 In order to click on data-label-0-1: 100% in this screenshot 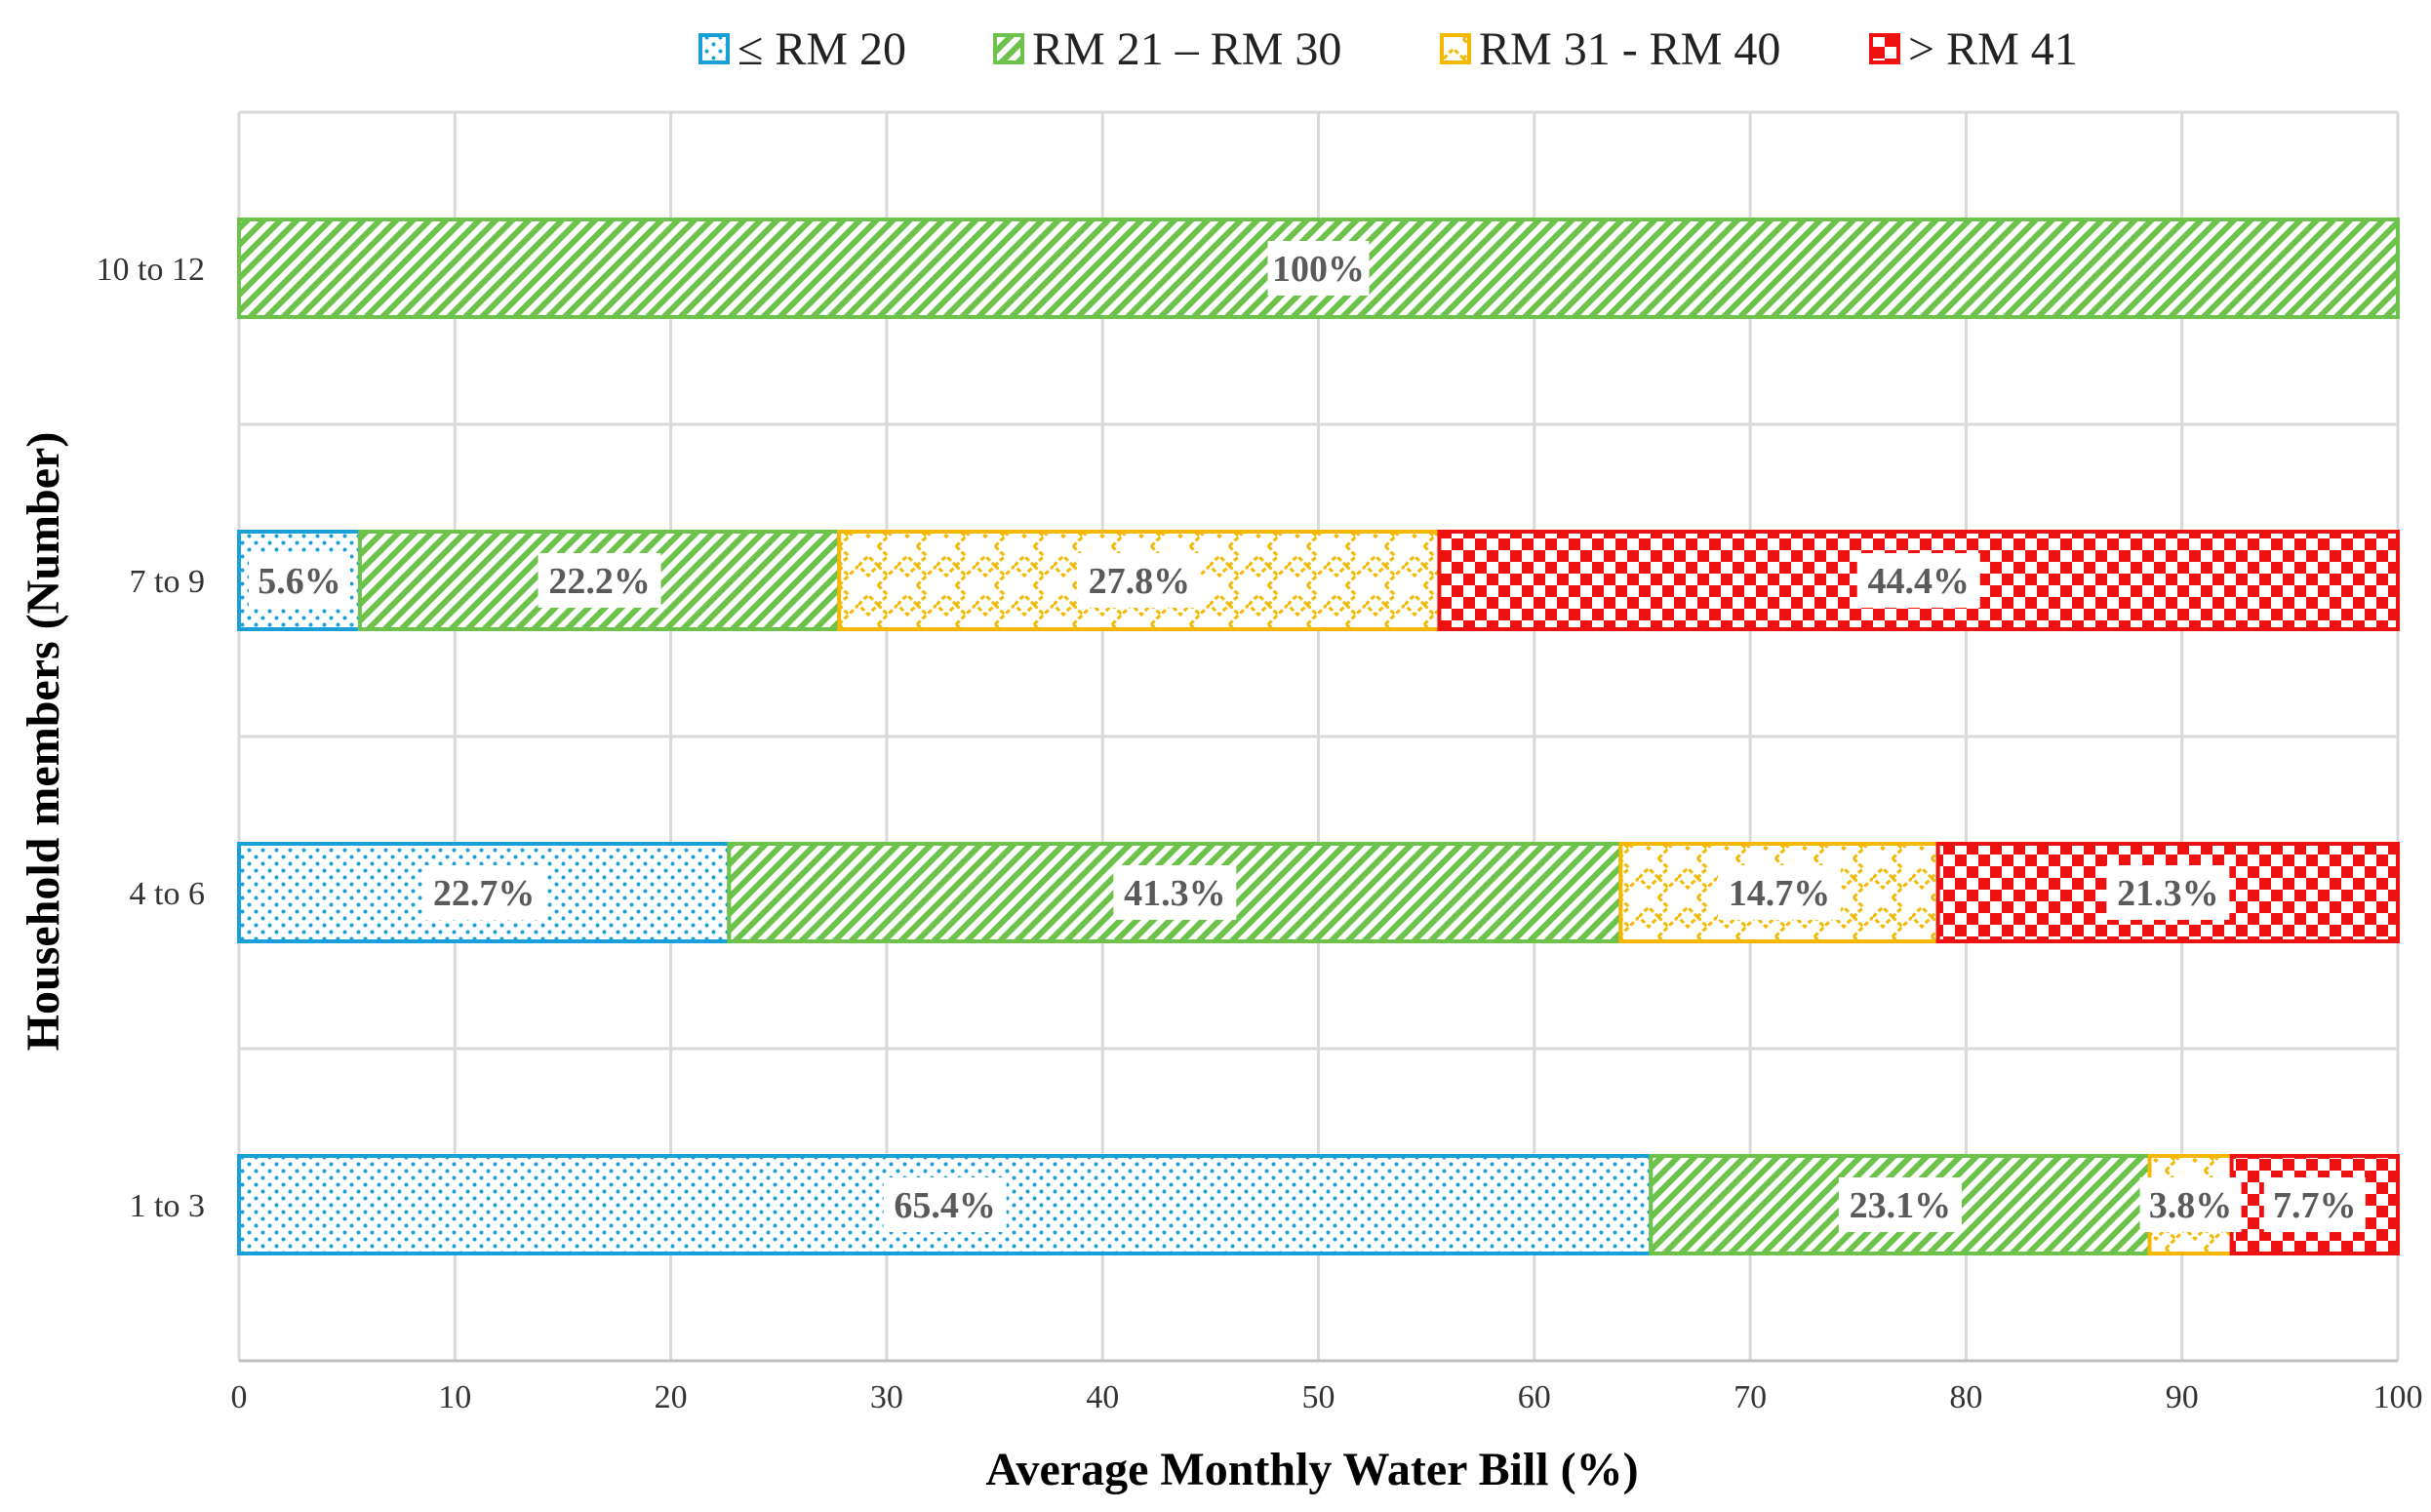, I will do `click(1318, 269)`.